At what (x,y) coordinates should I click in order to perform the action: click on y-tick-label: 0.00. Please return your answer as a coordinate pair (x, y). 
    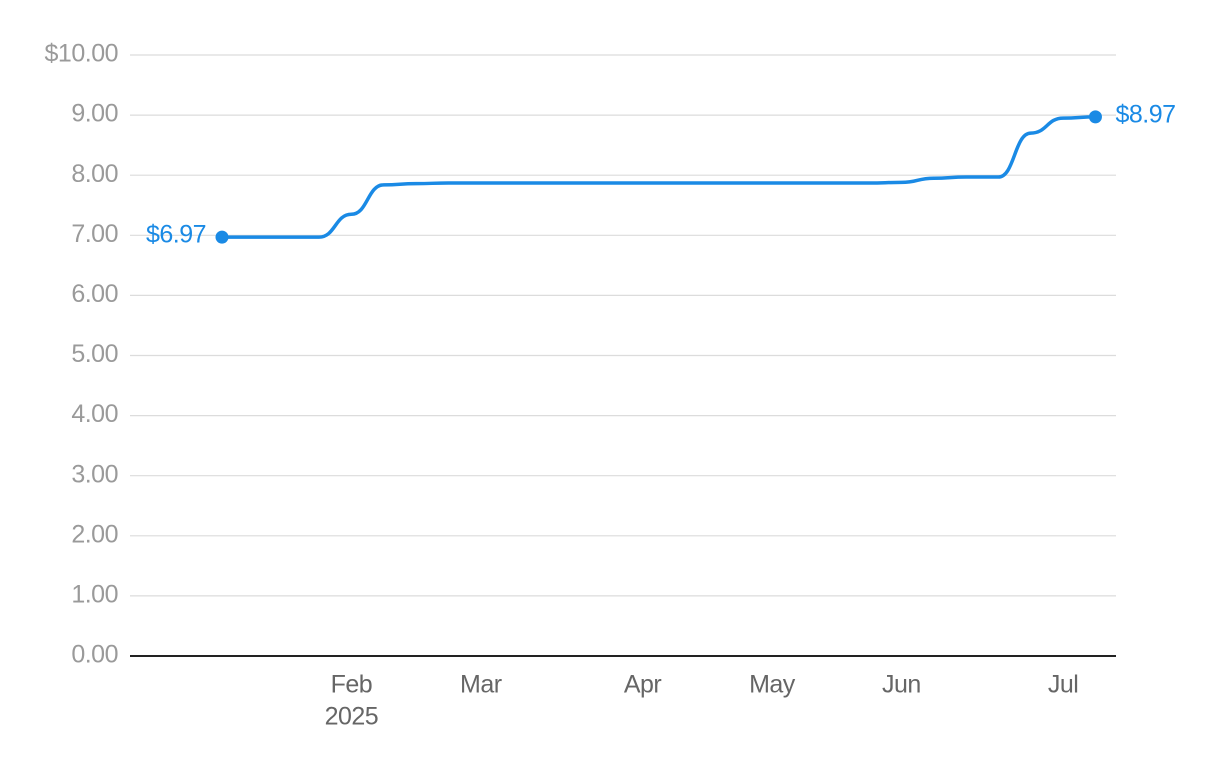
    Looking at the image, I should click on (94, 655).